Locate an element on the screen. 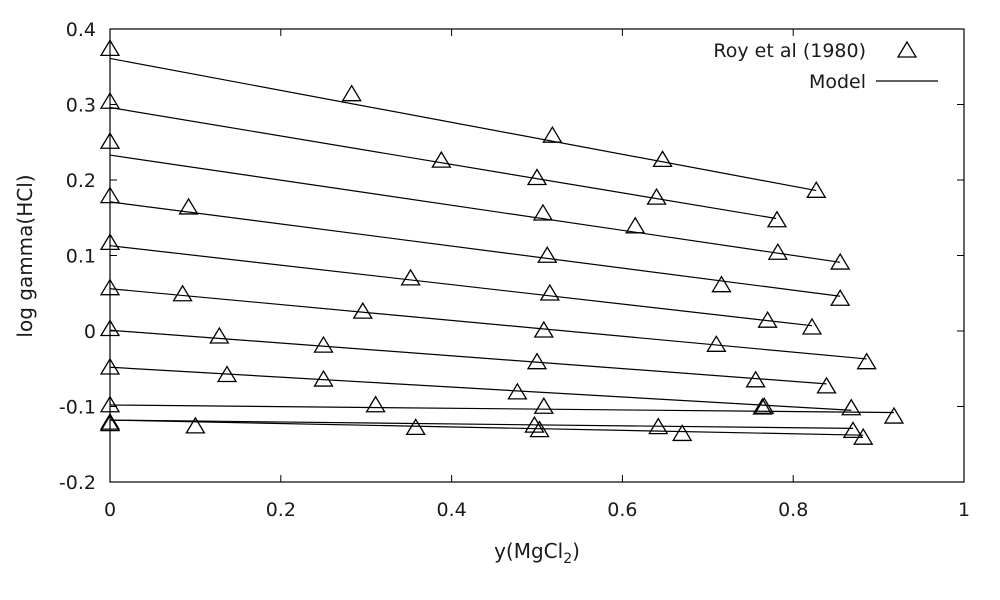 This screenshot has width=1000, height=600. x-axis-label: y(MgCl2) is located at coordinates (537, 553).